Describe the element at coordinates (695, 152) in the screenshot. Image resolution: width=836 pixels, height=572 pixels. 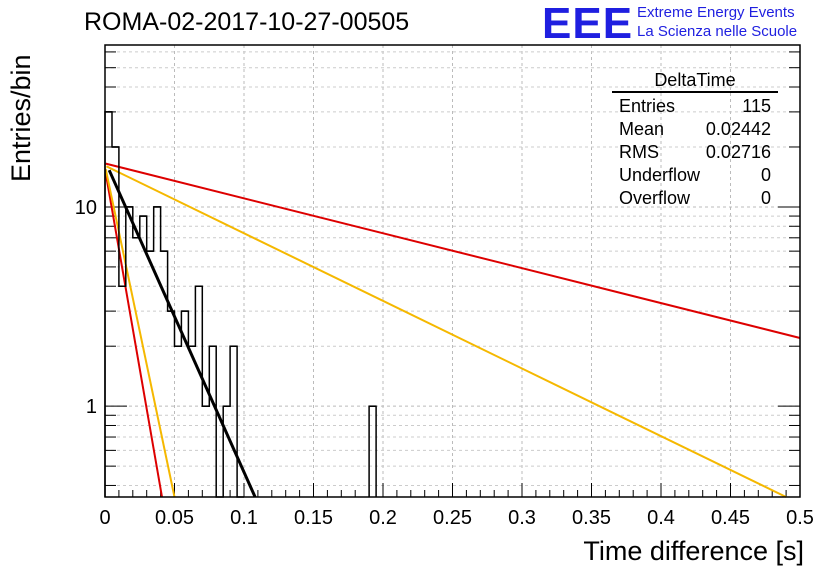
I see `stats-row-rms: RMS 0.02716` at that location.